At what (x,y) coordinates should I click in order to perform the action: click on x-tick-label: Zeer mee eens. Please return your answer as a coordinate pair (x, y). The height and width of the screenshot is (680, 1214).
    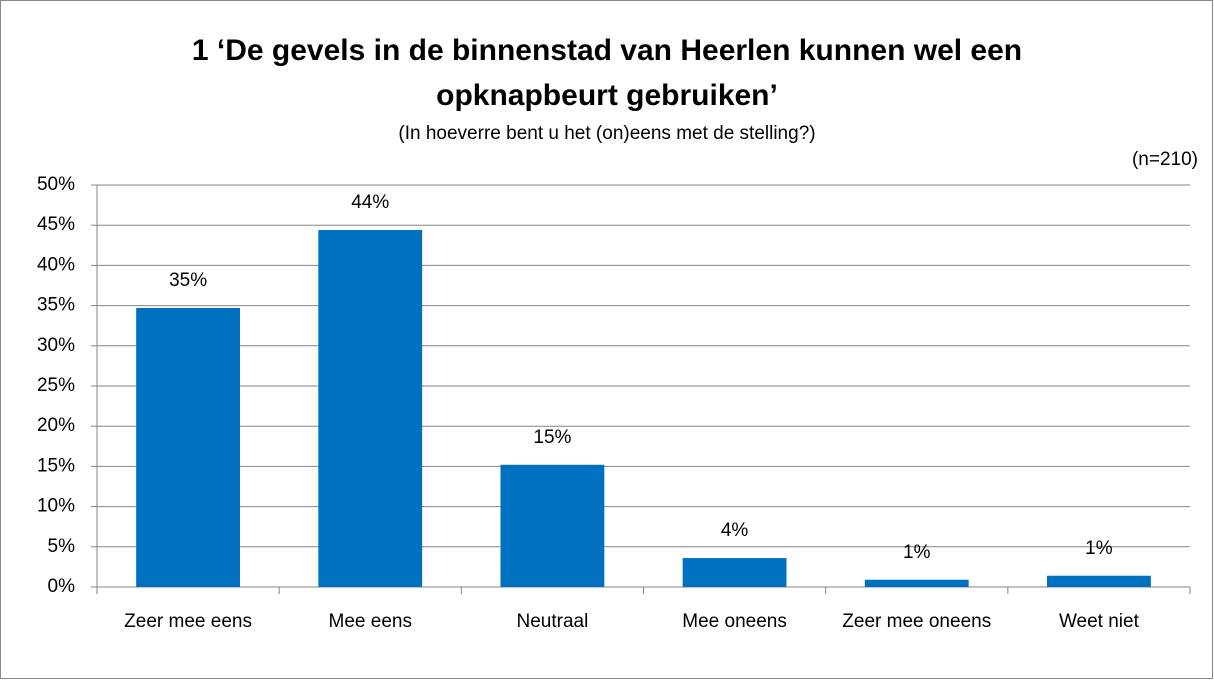
    Looking at the image, I should click on (188, 621).